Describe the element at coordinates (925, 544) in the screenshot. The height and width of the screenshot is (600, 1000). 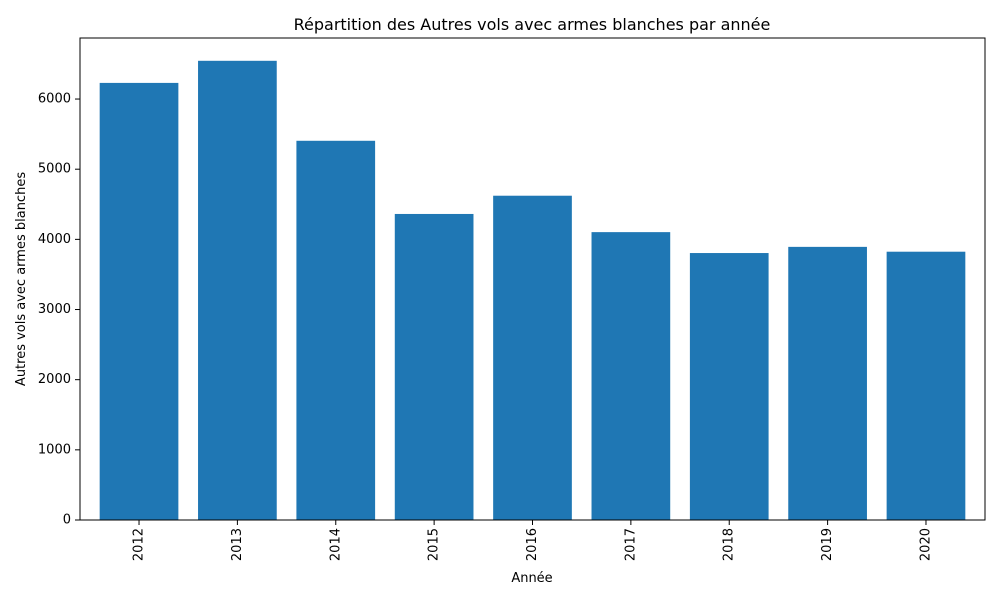
I see `x-tick-label-2020: 2020` at that location.